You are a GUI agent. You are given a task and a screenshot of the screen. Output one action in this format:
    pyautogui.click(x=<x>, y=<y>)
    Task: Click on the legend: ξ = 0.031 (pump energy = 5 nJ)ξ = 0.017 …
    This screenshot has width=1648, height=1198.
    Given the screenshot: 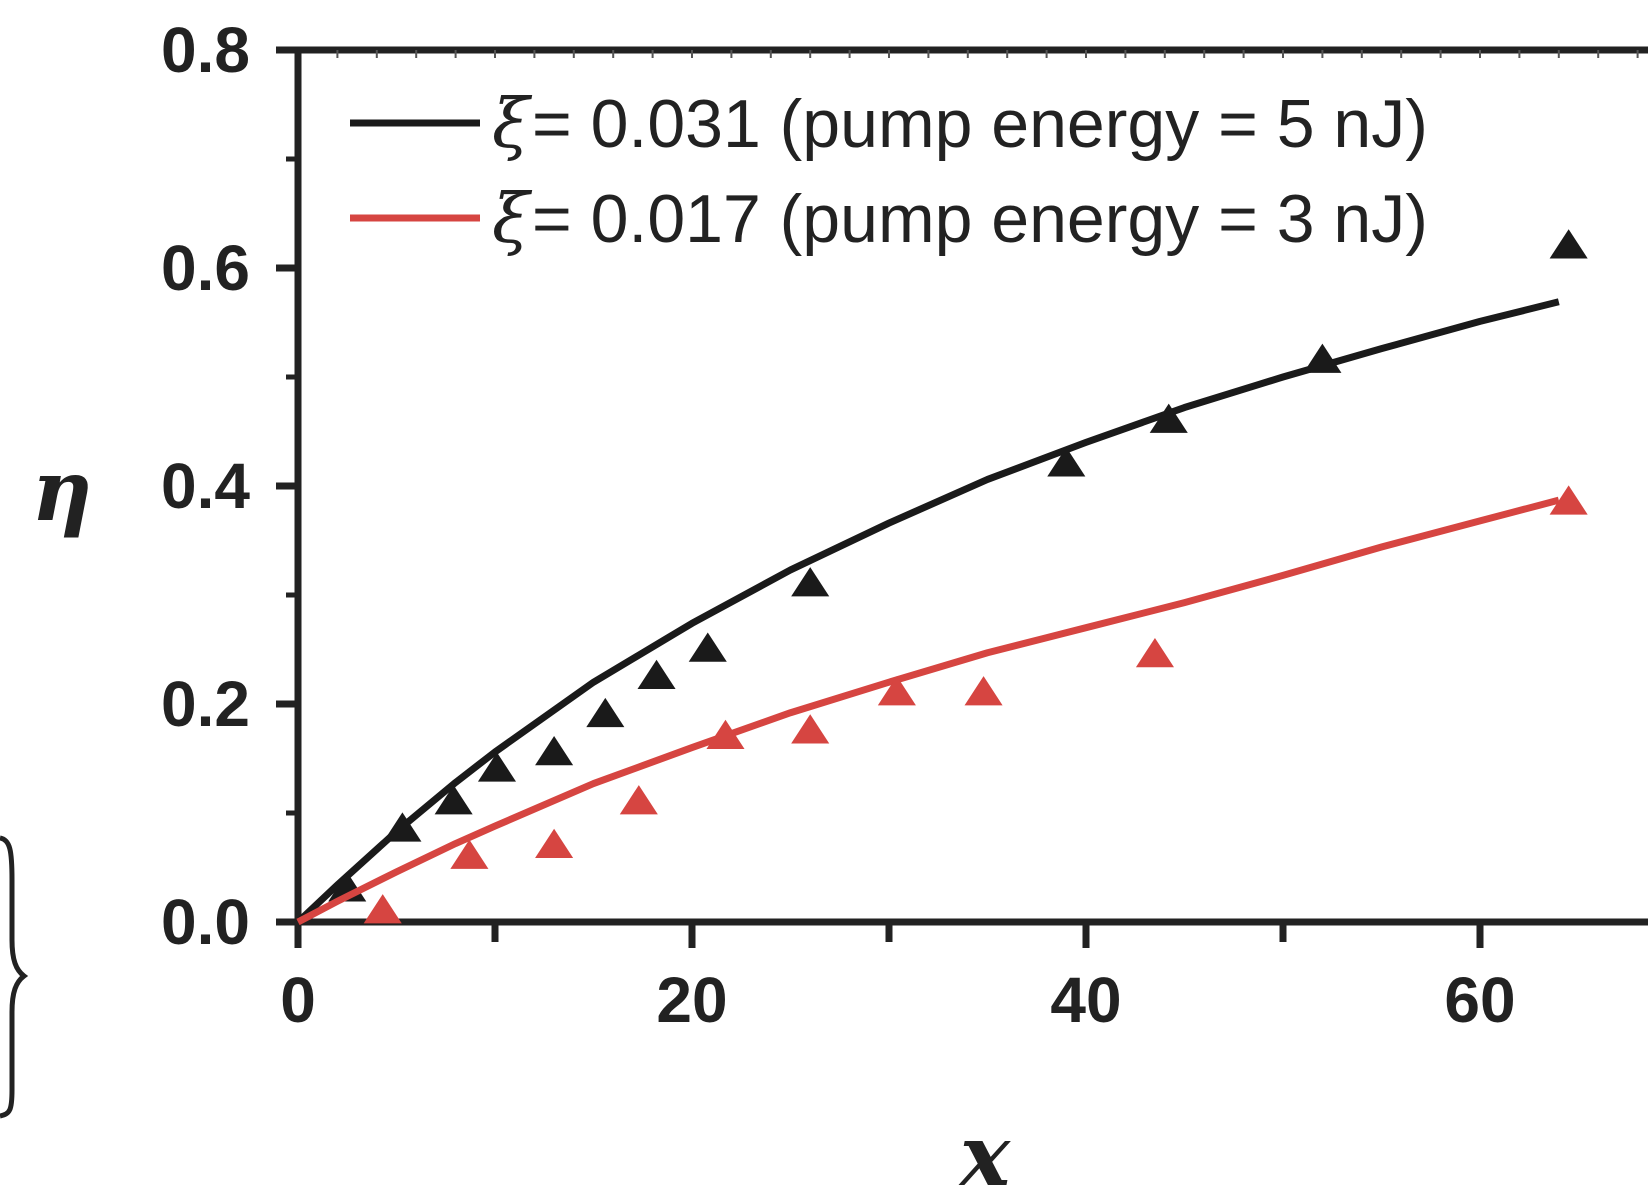 What is the action you would take?
    pyautogui.click(x=889, y=172)
    